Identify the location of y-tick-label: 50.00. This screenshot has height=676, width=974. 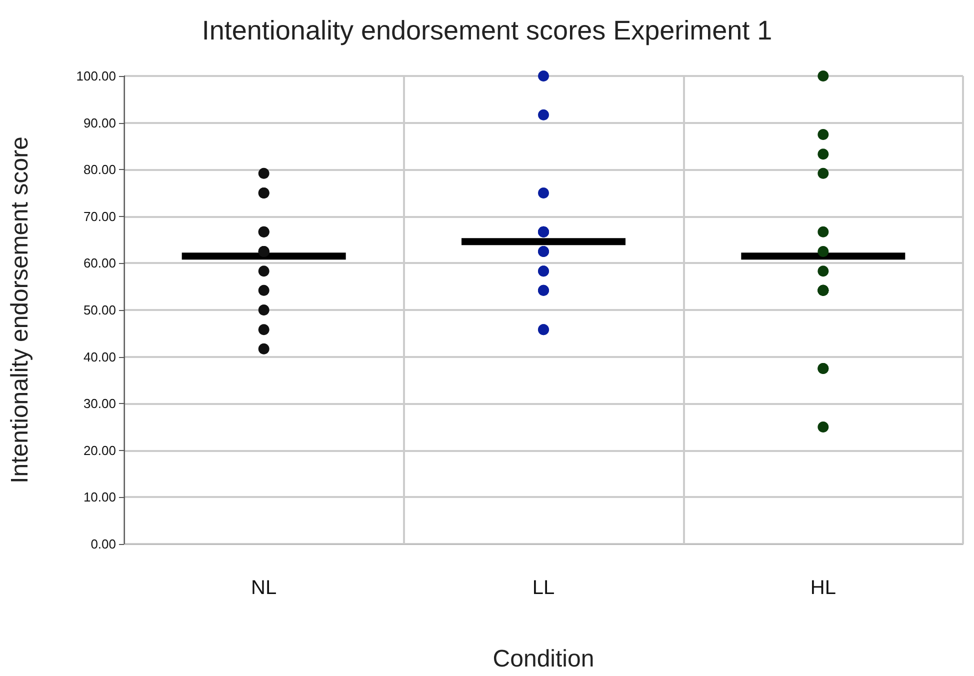
(99, 310).